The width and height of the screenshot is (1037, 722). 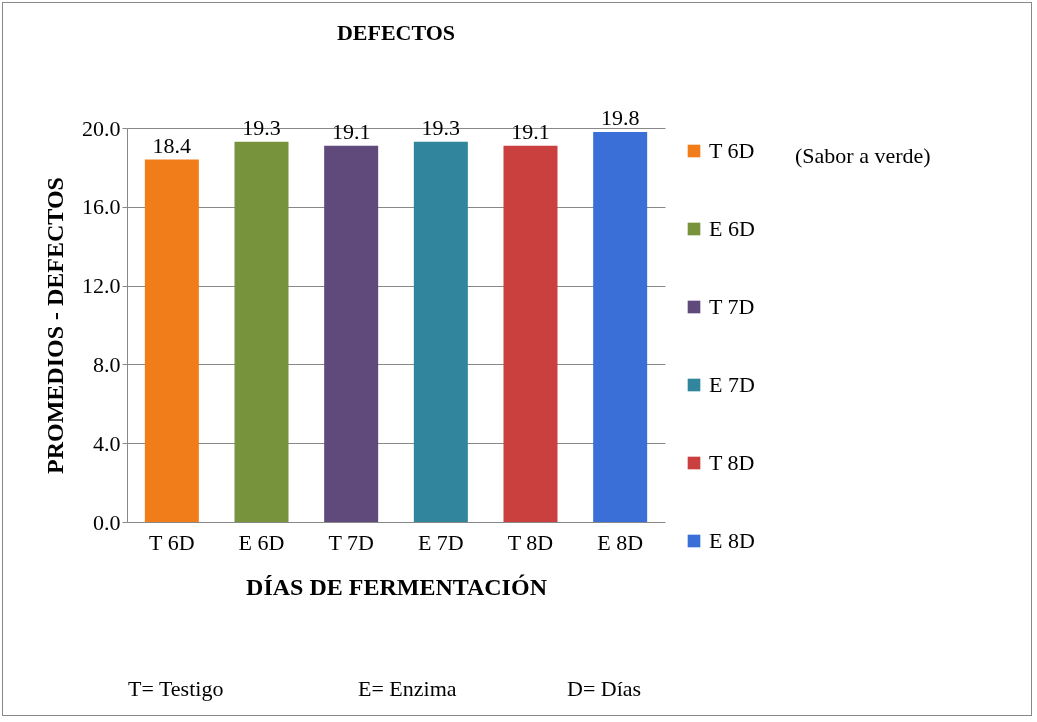 What do you see at coordinates (732, 306) in the screenshot?
I see `legend-label: T 7D` at bounding box center [732, 306].